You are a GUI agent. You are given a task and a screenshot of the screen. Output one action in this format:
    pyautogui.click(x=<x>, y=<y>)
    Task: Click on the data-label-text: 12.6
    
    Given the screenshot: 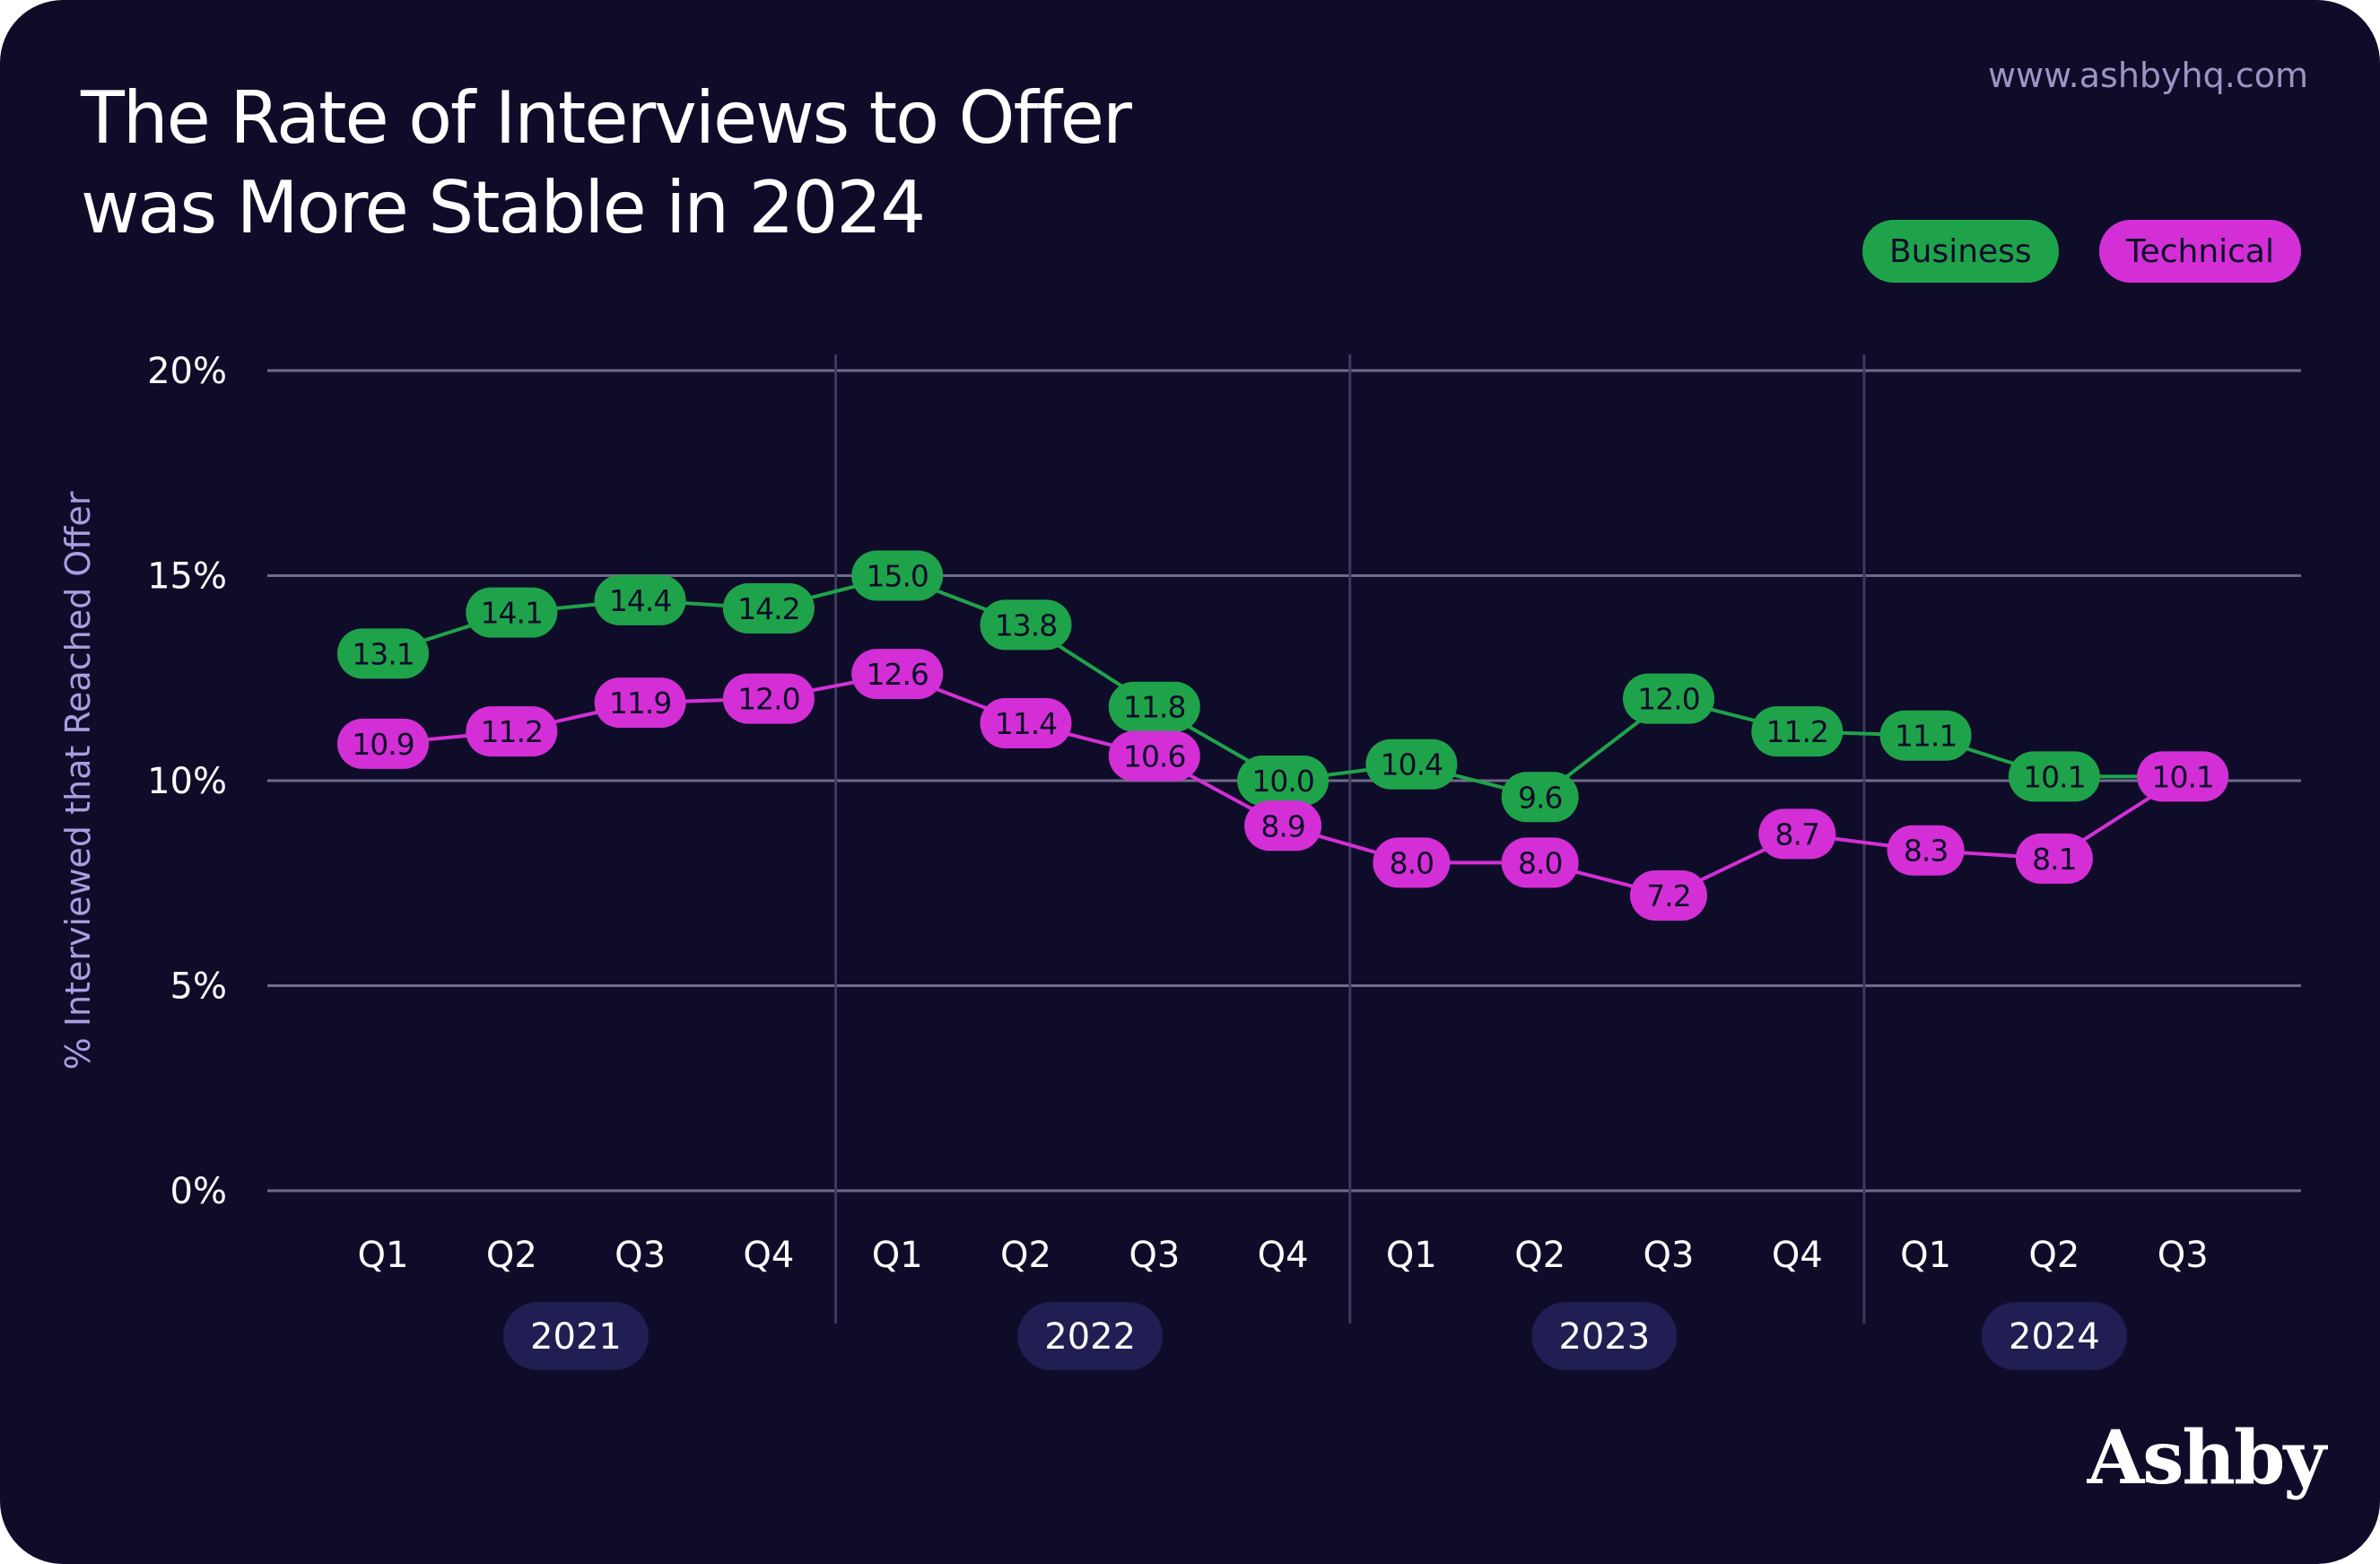 What is the action you would take?
    pyautogui.click(x=897, y=674)
    